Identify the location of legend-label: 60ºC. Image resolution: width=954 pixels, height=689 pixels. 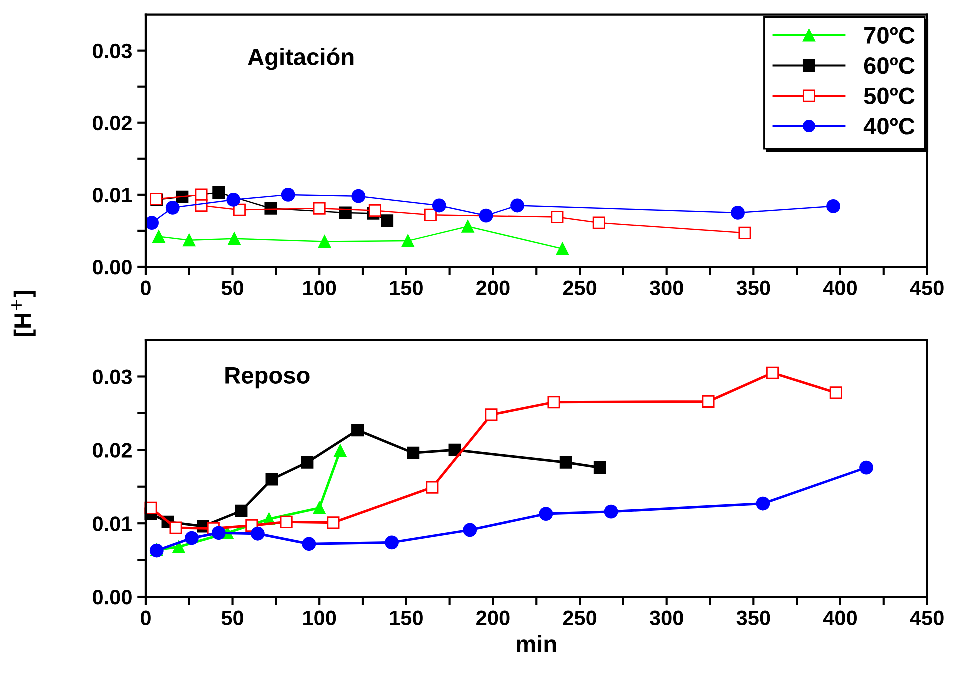
(889, 66).